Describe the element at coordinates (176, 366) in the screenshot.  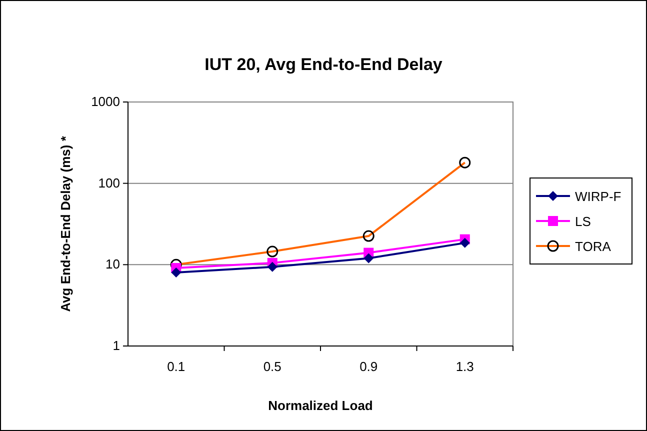
I see `x-tick-label: 0.1` at that location.